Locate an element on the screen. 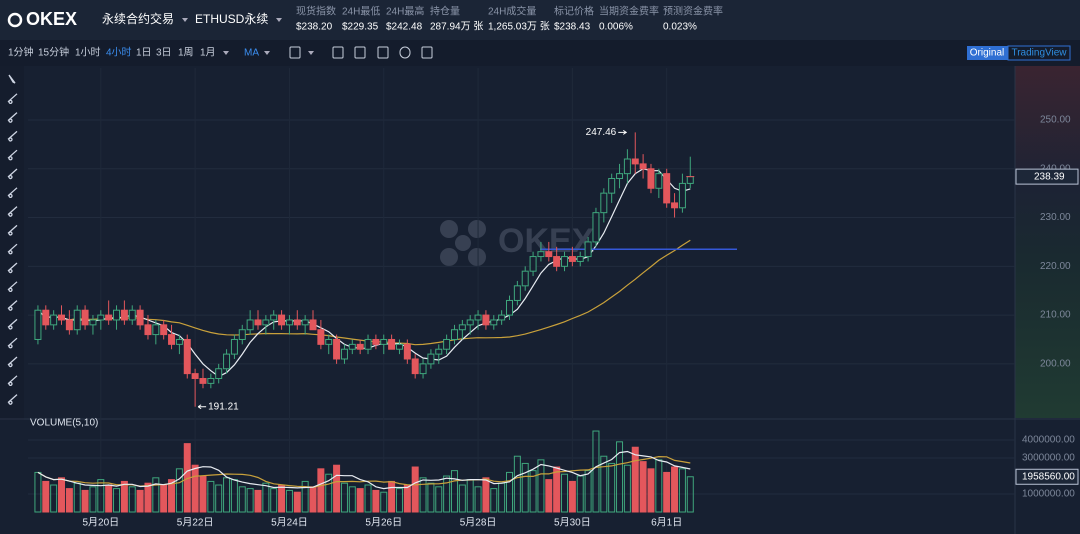 The width and height of the screenshot is (1080, 534). interval: 3日 is located at coordinates (164, 53).